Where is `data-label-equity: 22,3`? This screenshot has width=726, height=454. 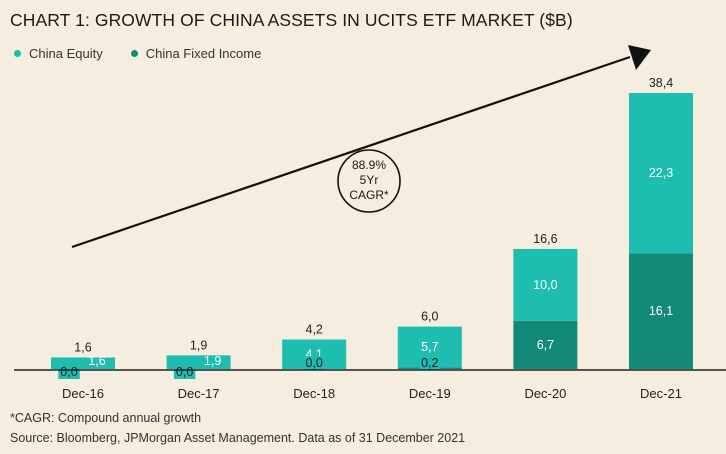 data-label-equity: 22,3 is located at coordinates (661, 173).